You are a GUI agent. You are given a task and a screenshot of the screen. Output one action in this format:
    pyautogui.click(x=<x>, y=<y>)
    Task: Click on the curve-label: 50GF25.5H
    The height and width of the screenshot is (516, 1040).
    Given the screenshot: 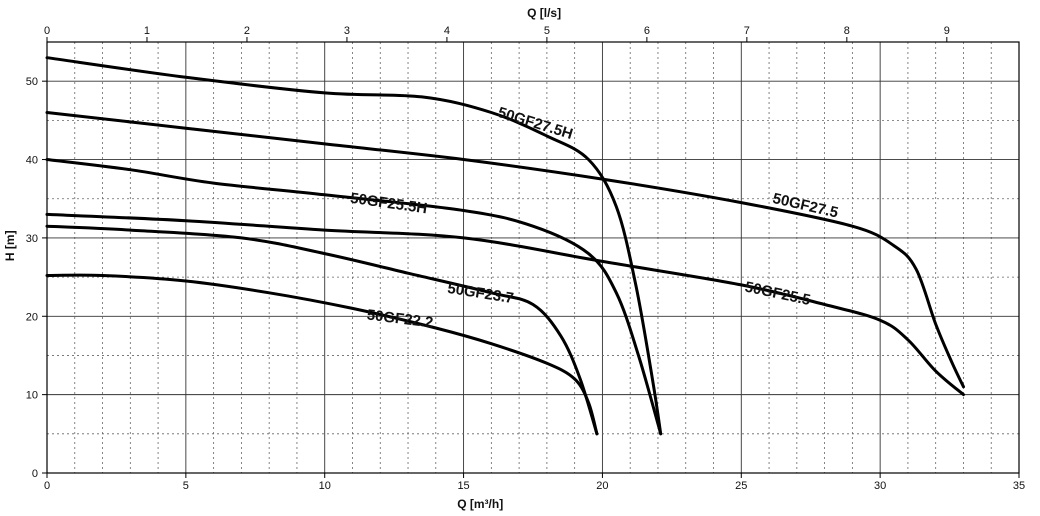 What is the action you would take?
    pyautogui.click(x=388, y=204)
    